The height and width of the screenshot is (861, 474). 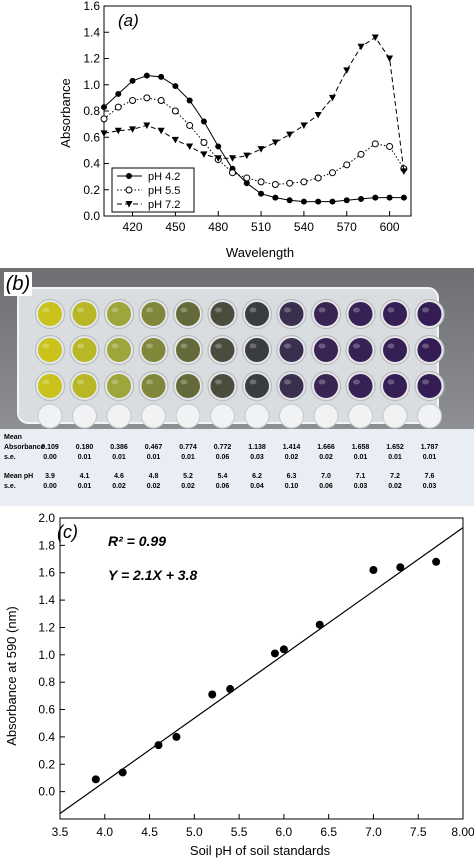 What do you see at coordinates (326, 486) in the screenshot?
I see `table-cell: 0.06` at bounding box center [326, 486].